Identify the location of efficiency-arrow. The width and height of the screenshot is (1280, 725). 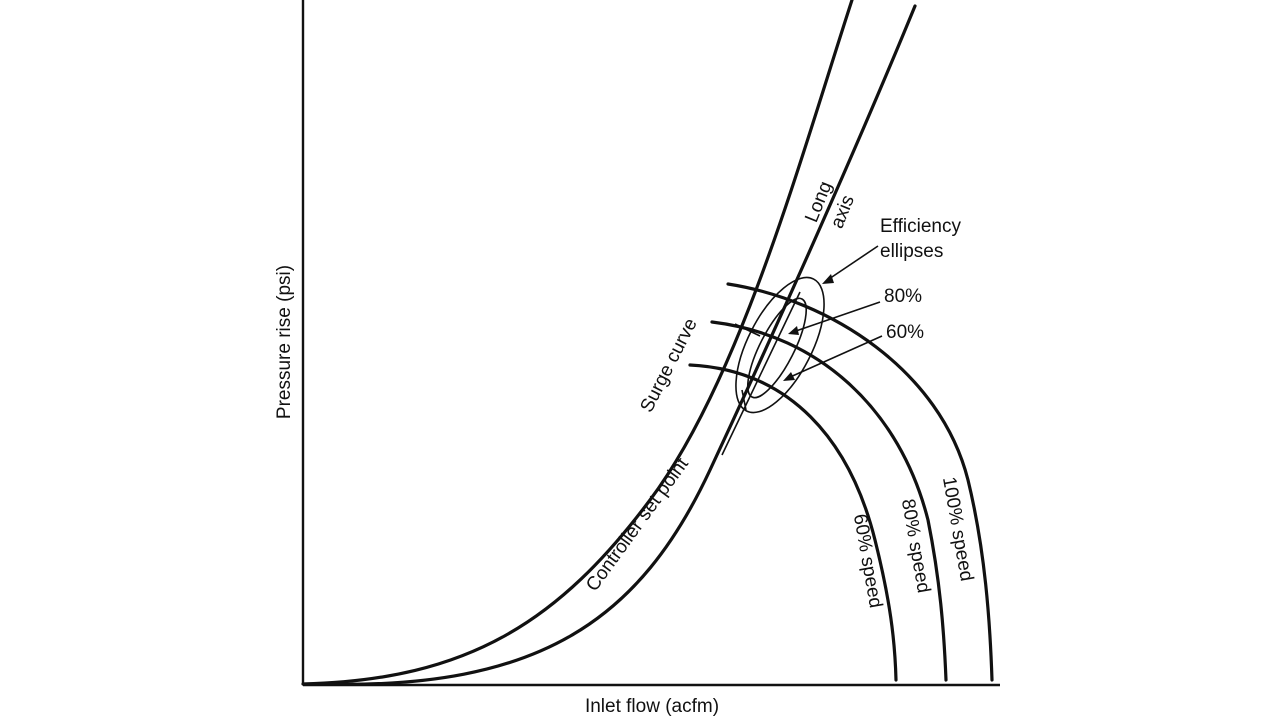
(852, 263).